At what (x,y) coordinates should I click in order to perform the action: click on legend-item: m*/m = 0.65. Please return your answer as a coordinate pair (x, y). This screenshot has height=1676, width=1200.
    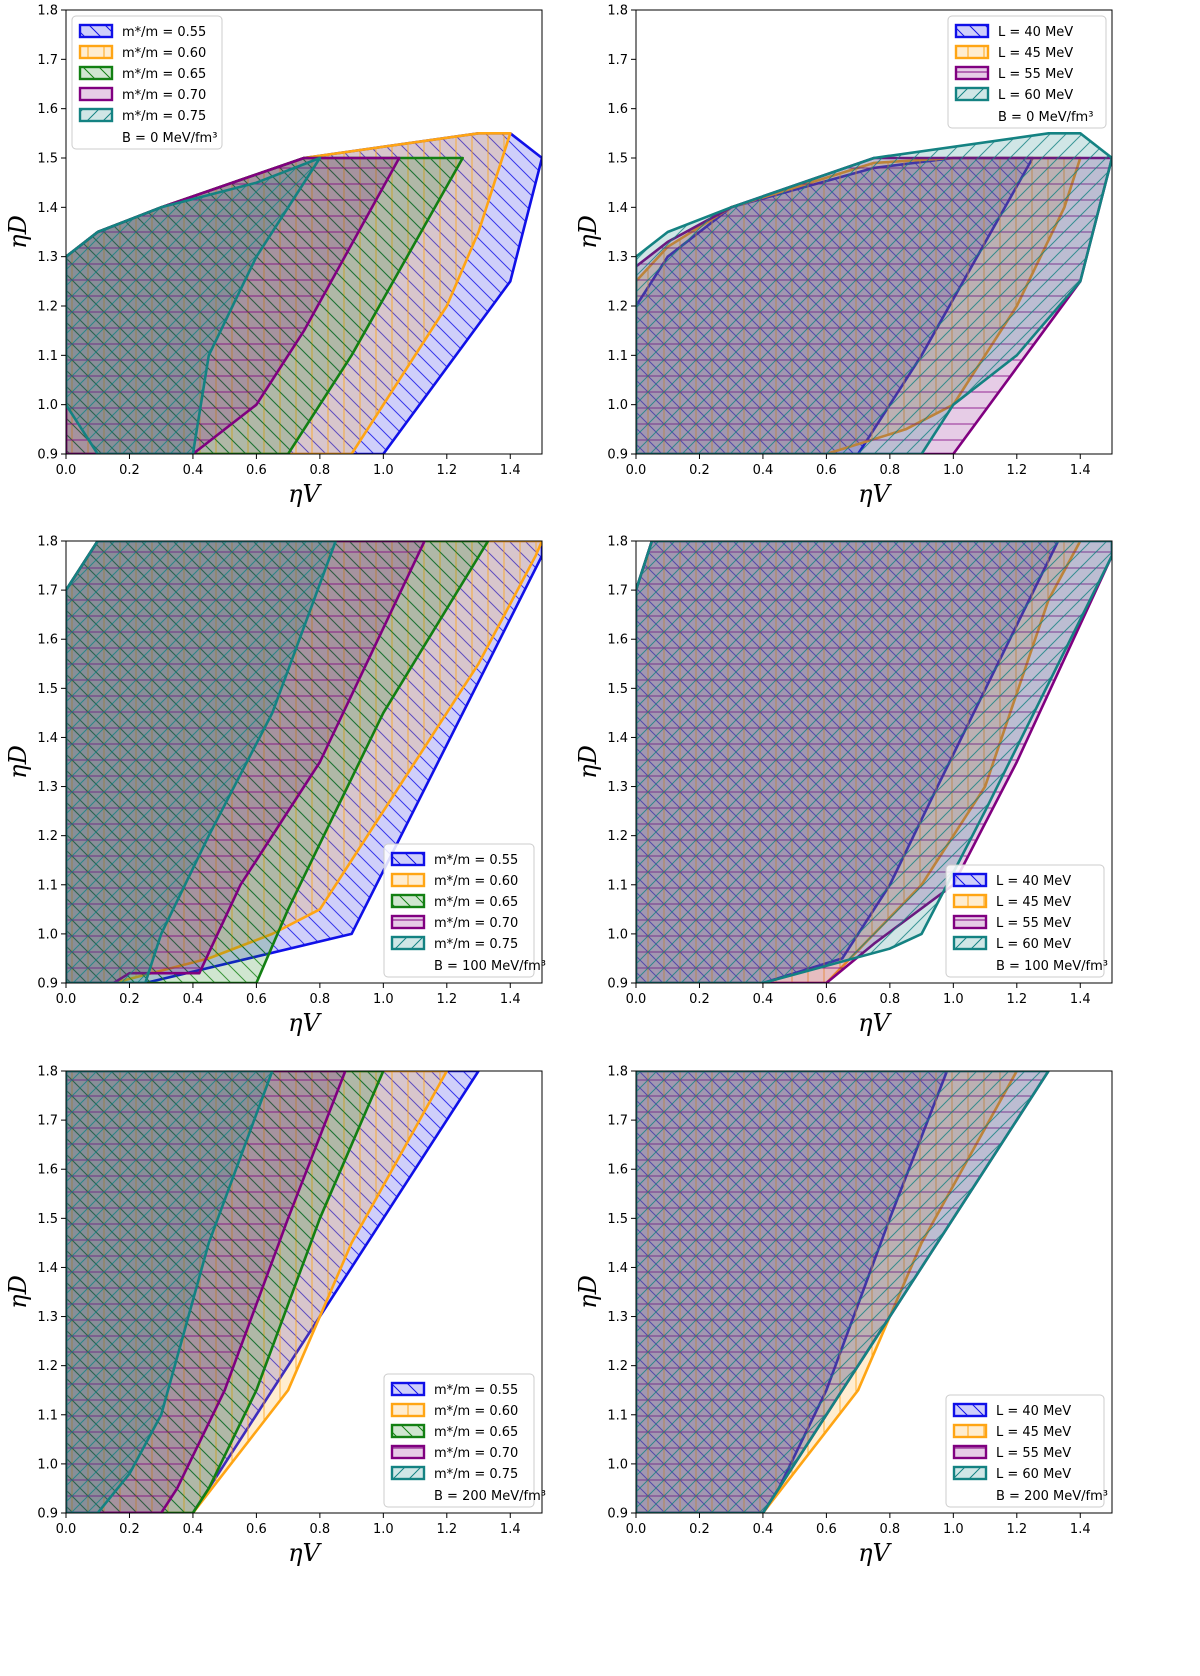
    Looking at the image, I should click on (142, 73).